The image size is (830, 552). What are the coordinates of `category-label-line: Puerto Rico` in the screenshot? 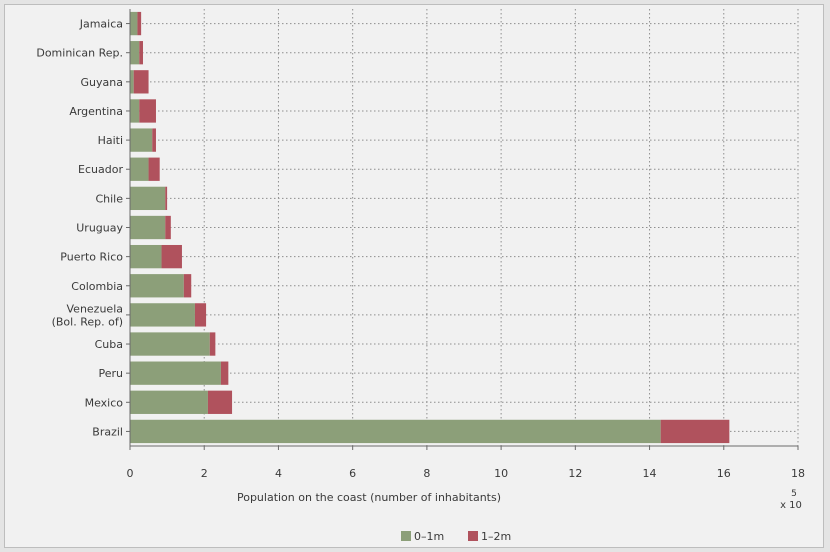 It's located at (91, 257).